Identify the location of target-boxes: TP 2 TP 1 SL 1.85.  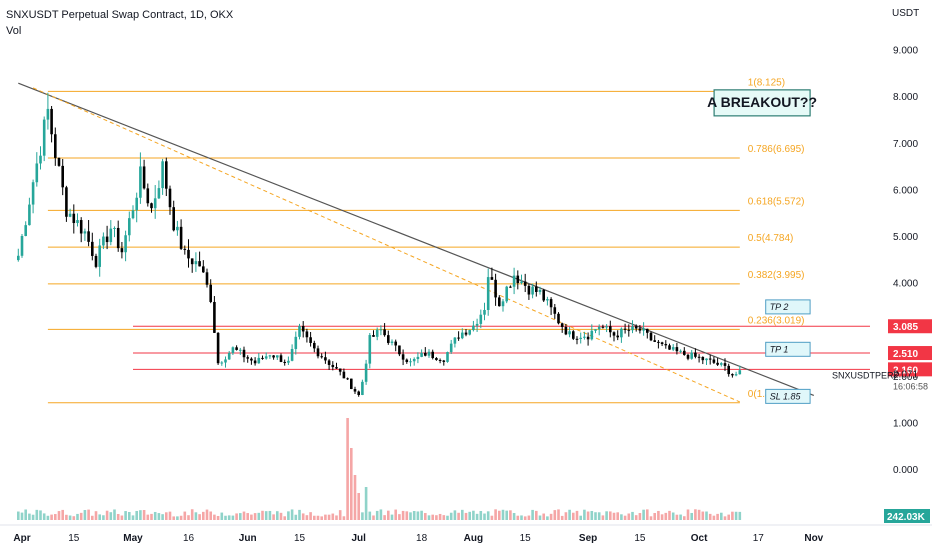
(788, 351).